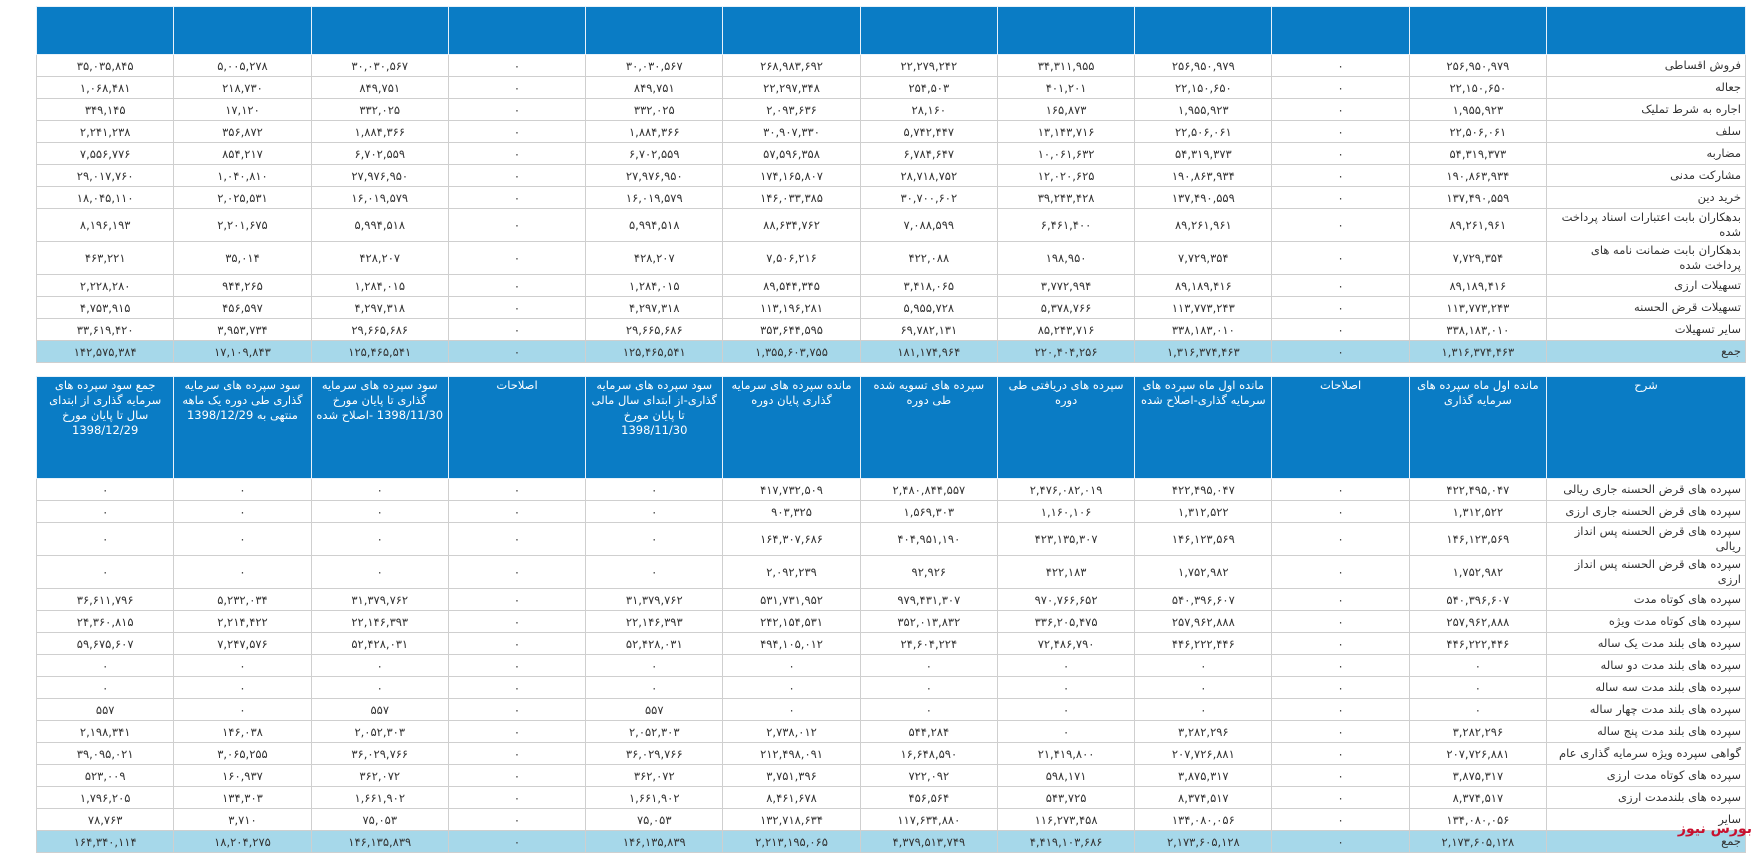 Image resolution: width=1758 pixels, height=853 pixels. Describe the element at coordinates (654, 731) in the screenshot. I see `cell: ۲,۰۵۲,۳۰۳` at that location.